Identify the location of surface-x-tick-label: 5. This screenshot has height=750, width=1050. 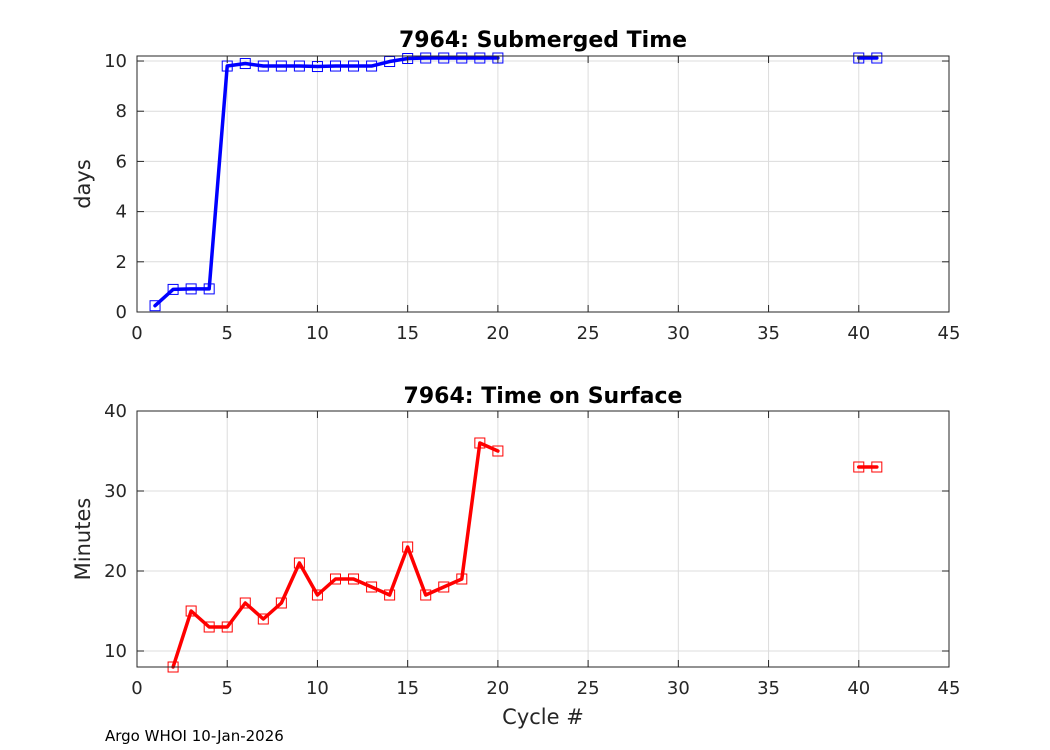
(226, 688).